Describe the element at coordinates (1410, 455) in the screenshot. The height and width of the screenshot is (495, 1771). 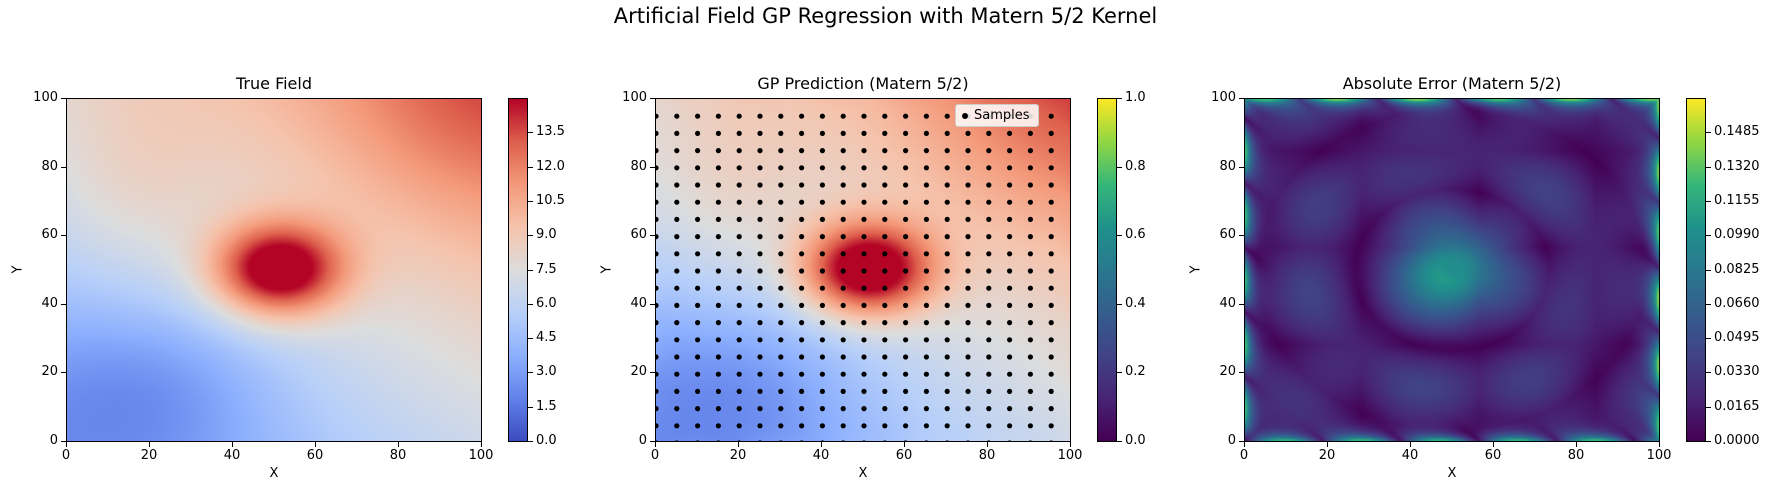
I see `x-tick-label: 40` at that location.